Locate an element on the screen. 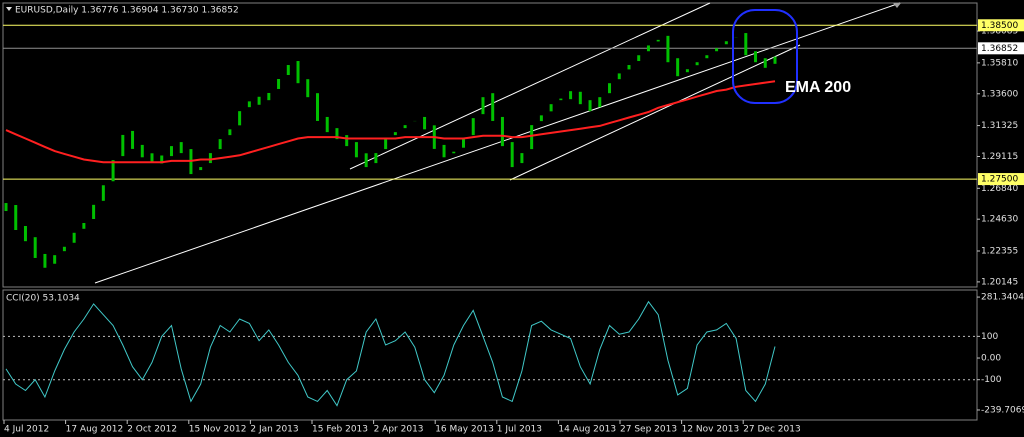  marker is located at coordinates (897, 5).